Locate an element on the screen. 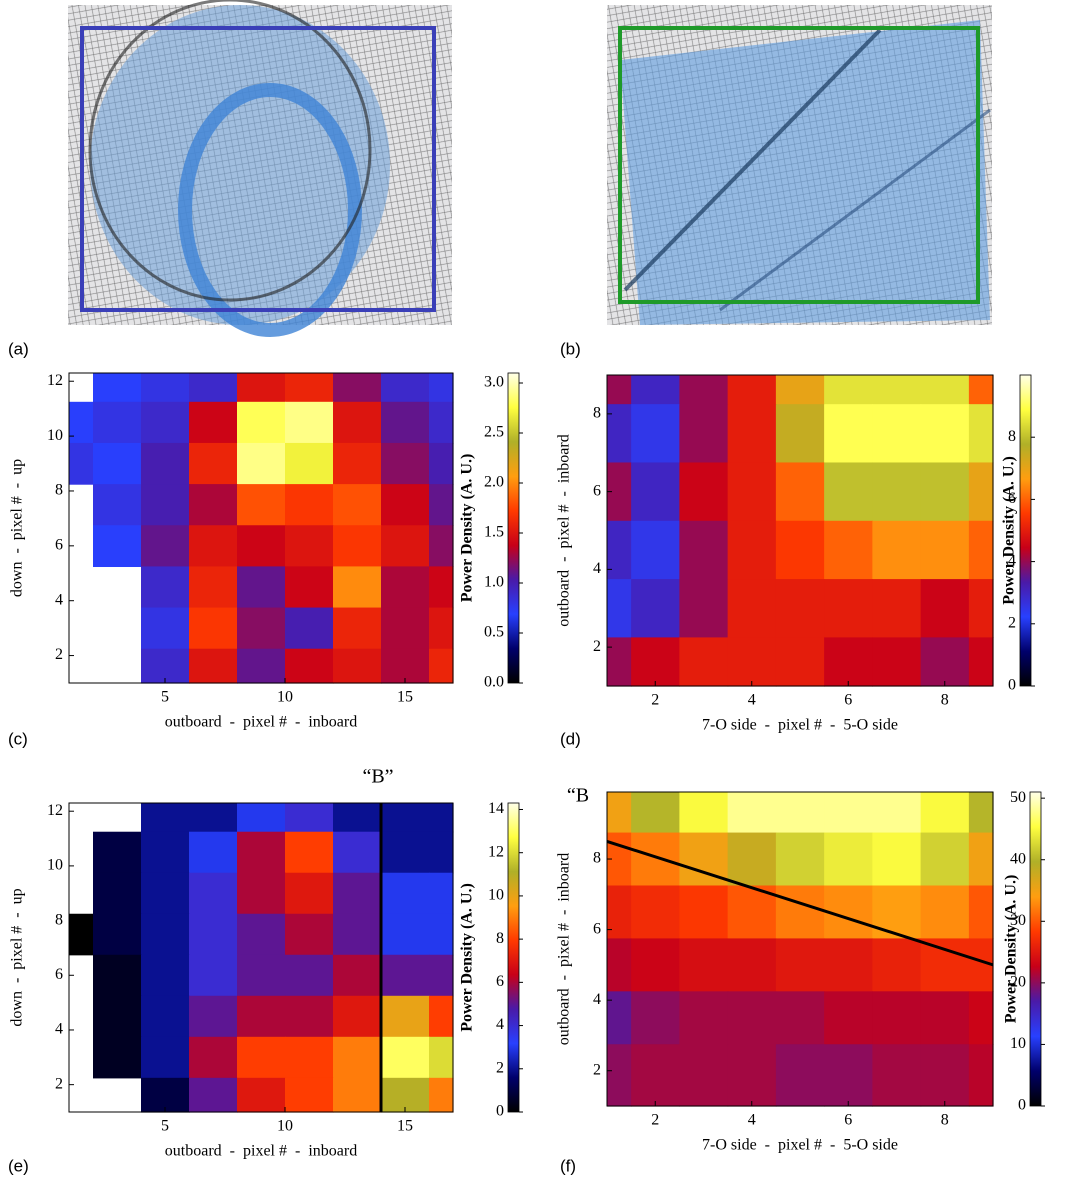 The height and width of the screenshot is (1178, 1067). colorbar-label: Power Density (A. U.) is located at coordinates (1011, 949).